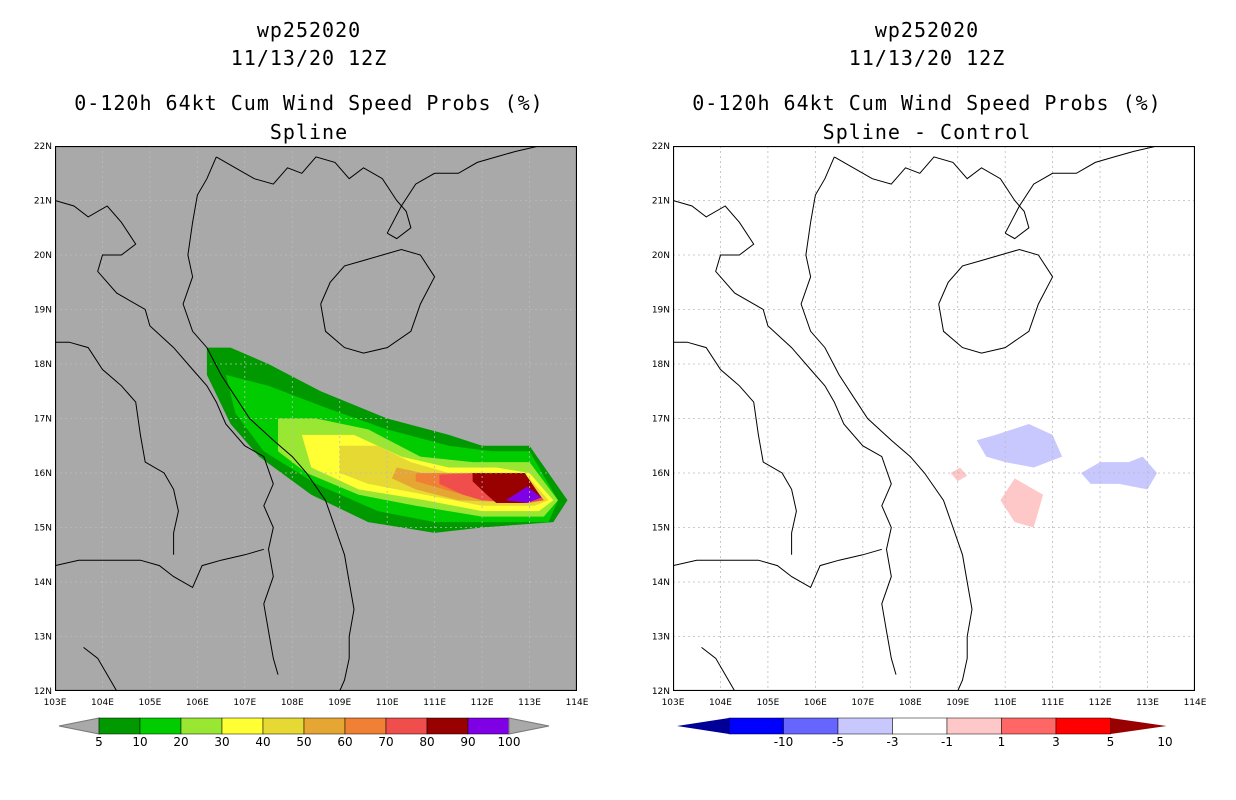 The height and width of the screenshot is (800, 1236). Describe the element at coordinates (947, 742) in the screenshot. I see `colorbar-label: -1` at that location.